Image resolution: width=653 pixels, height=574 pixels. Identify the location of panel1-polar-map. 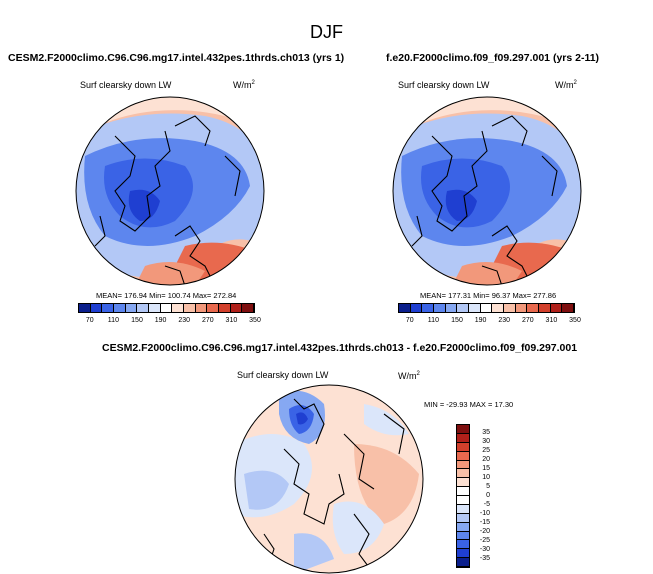
(170, 191).